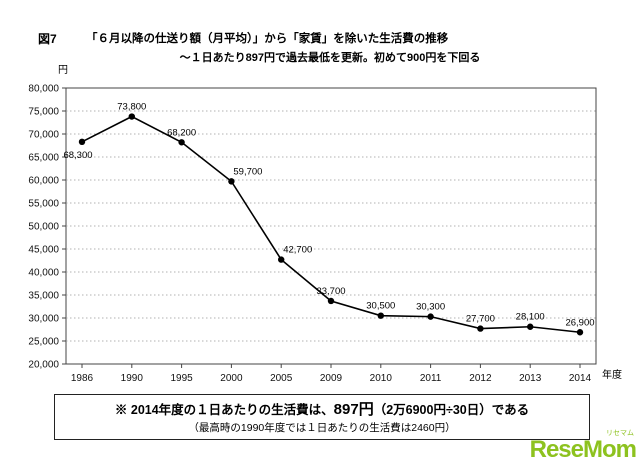  What do you see at coordinates (430, 307) in the screenshot?
I see `point-label: 30,300` at bounding box center [430, 307].